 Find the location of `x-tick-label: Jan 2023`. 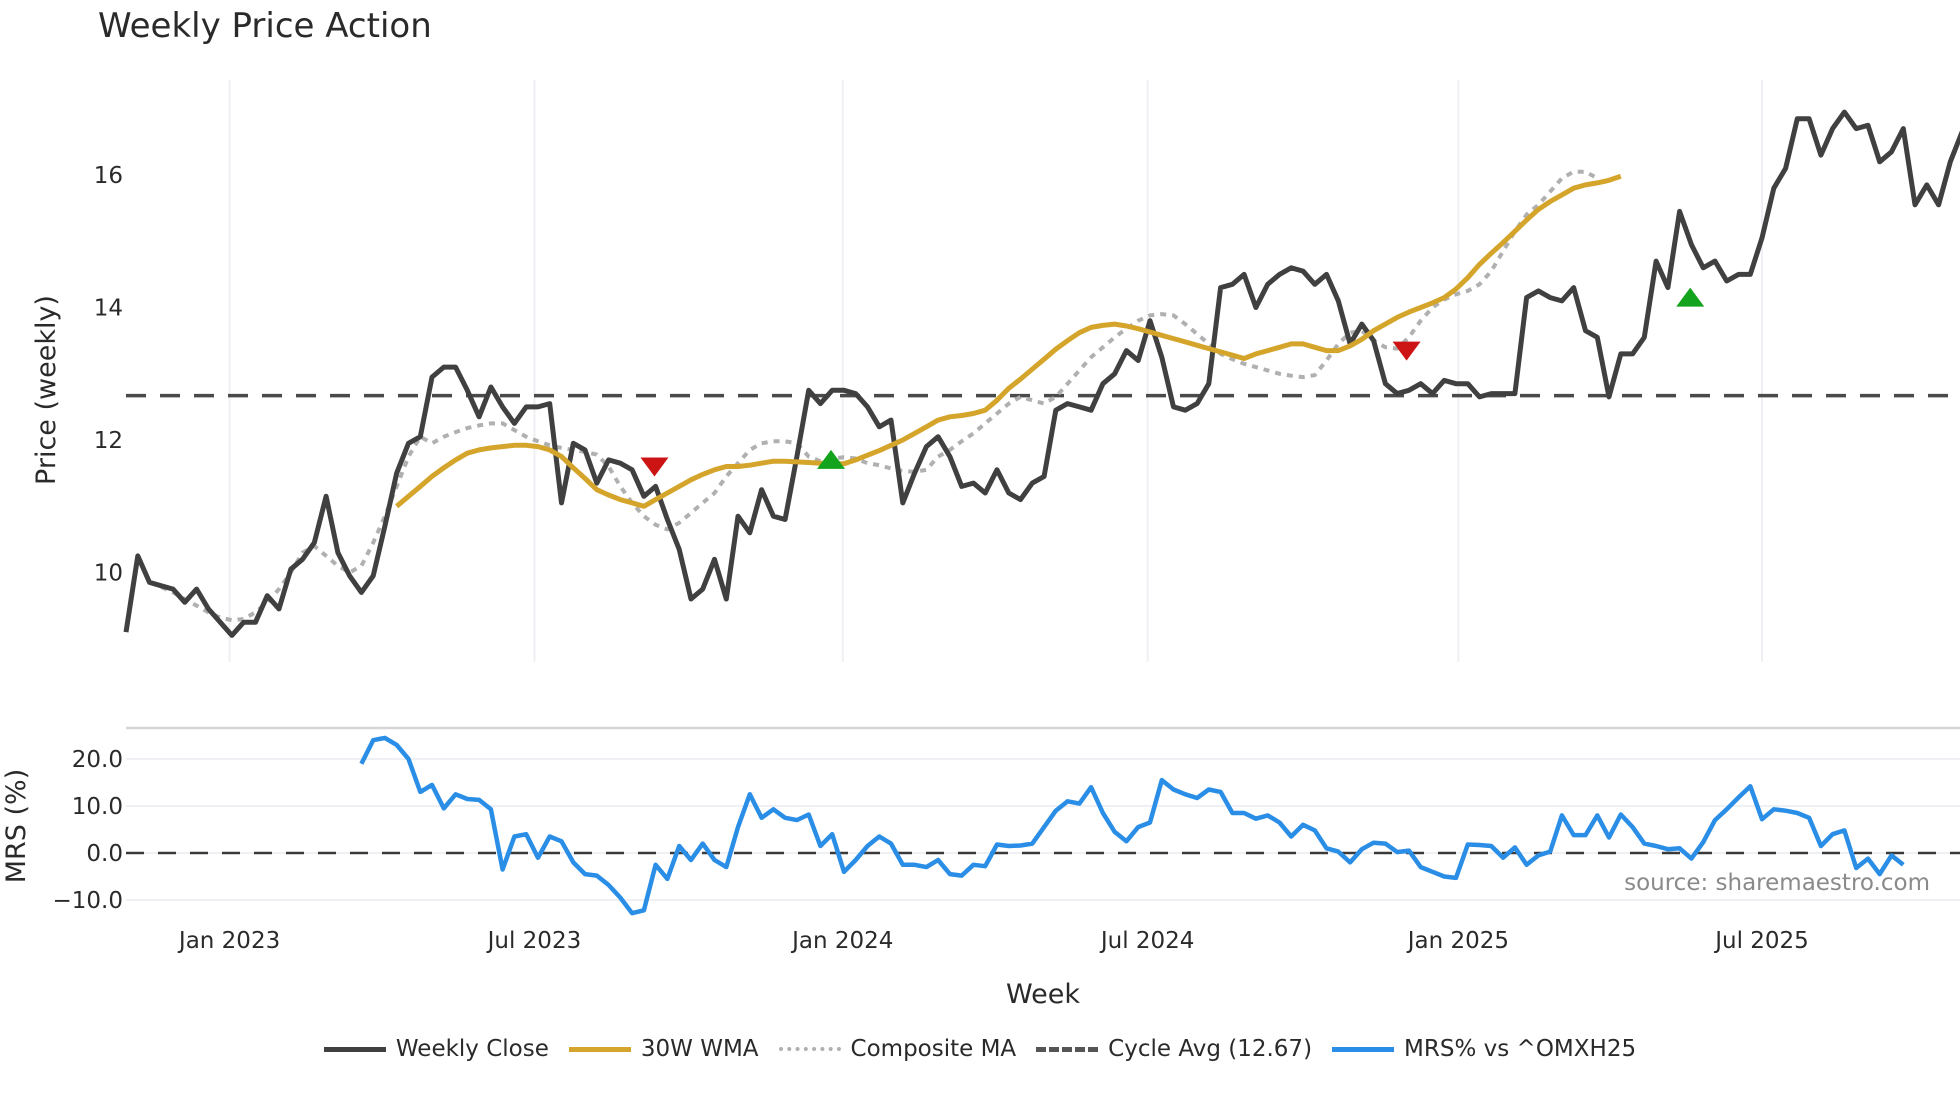

x-tick-label: Jan 2023 is located at coordinates (228, 941).